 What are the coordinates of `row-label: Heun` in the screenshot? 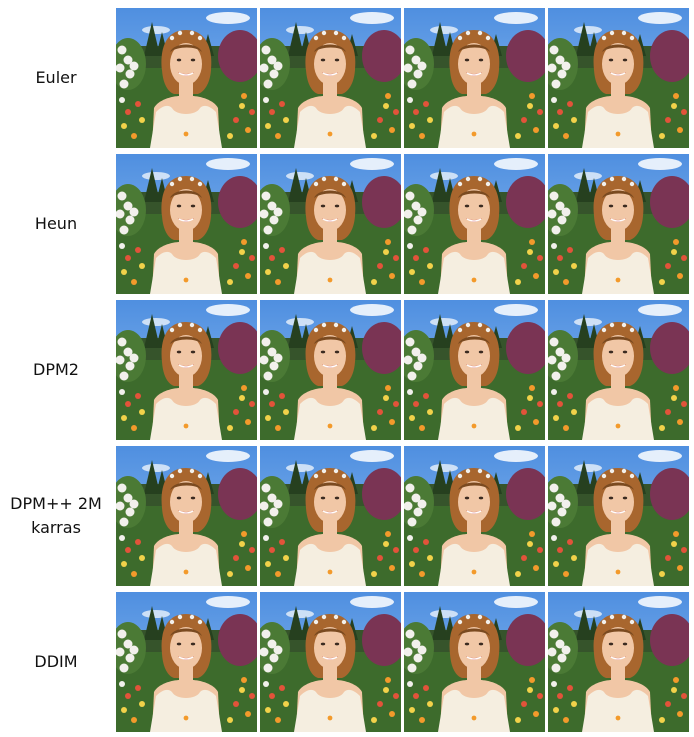 It's located at (56, 223).